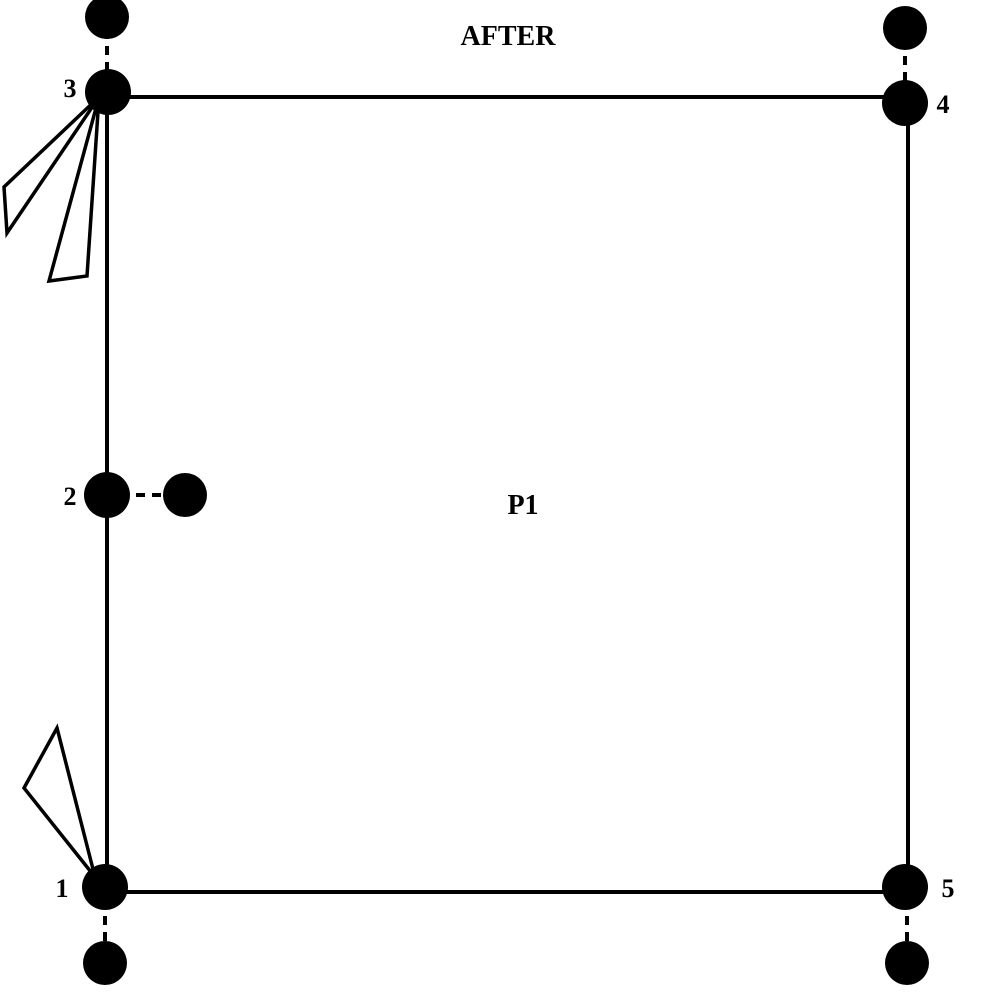 This screenshot has height=1000, width=1000. I want to click on triangle-marker-3a, so click(51, 167).